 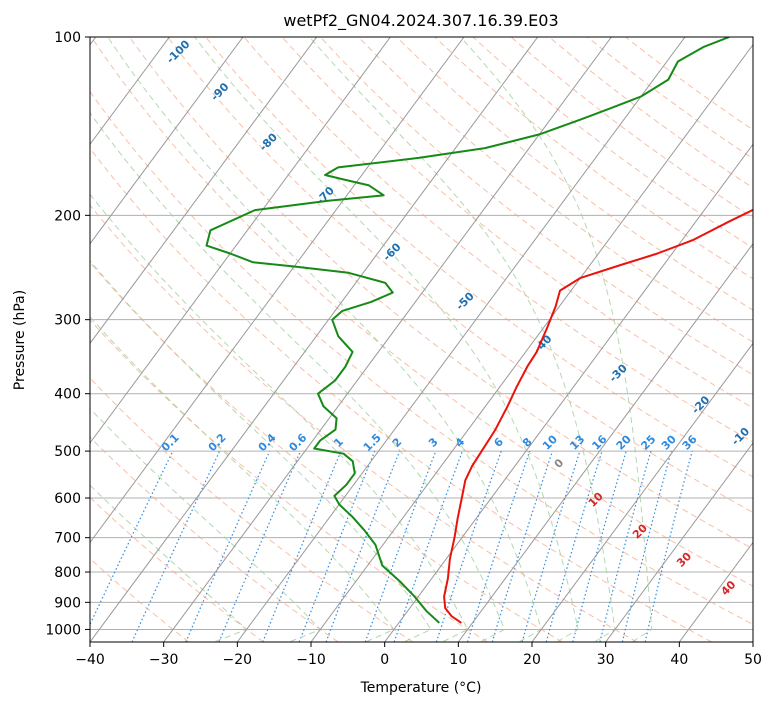 What do you see at coordinates (67, 334) in the screenshot?
I see `y-axis-ticks: 100 200 300 400 500 600 700 800 900 1000` at bounding box center [67, 334].